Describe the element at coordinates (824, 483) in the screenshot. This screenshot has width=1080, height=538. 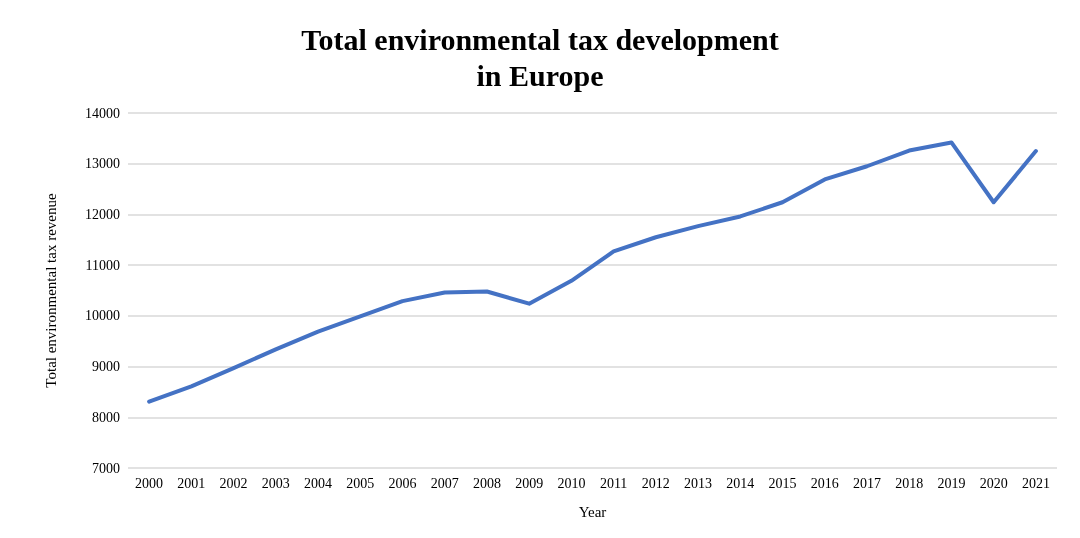
I see `x-tick-label: 2016` at that location.